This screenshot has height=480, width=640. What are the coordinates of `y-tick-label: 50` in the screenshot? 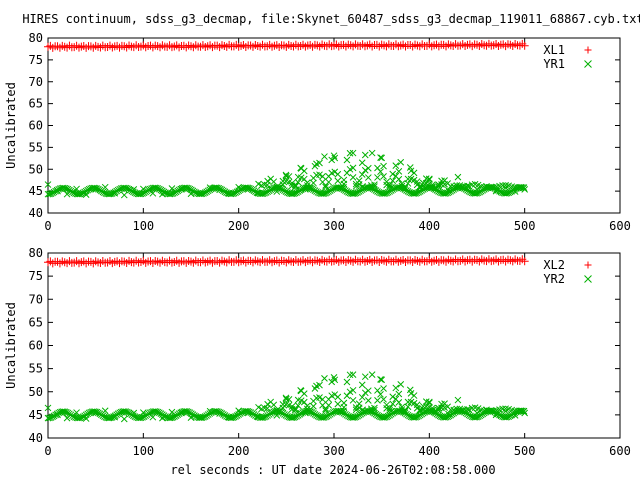 It's located at (36, 392).